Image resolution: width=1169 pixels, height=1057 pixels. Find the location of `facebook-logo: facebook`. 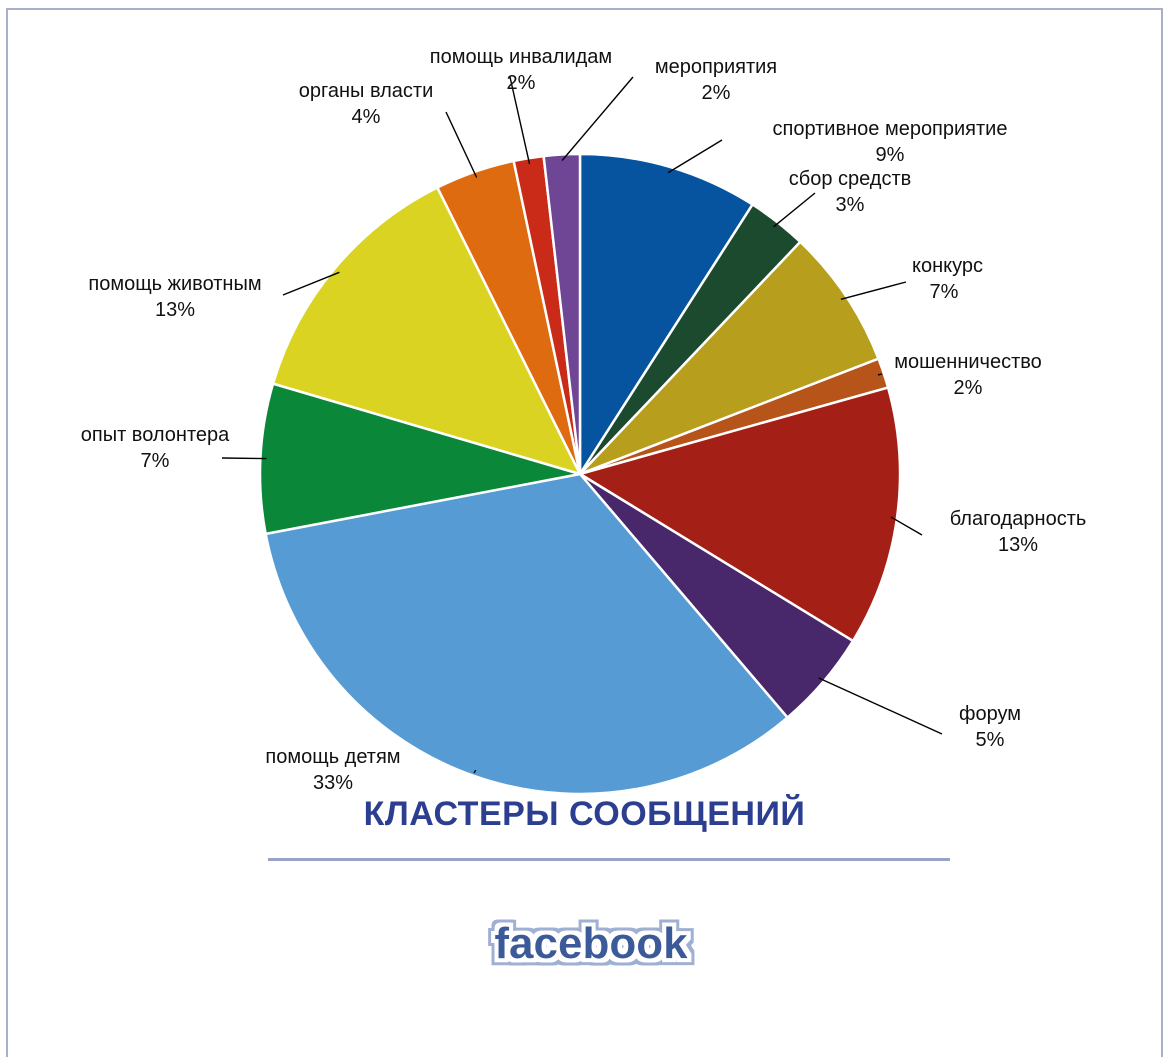

facebook-logo: facebook is located at coordinates (591, 943).